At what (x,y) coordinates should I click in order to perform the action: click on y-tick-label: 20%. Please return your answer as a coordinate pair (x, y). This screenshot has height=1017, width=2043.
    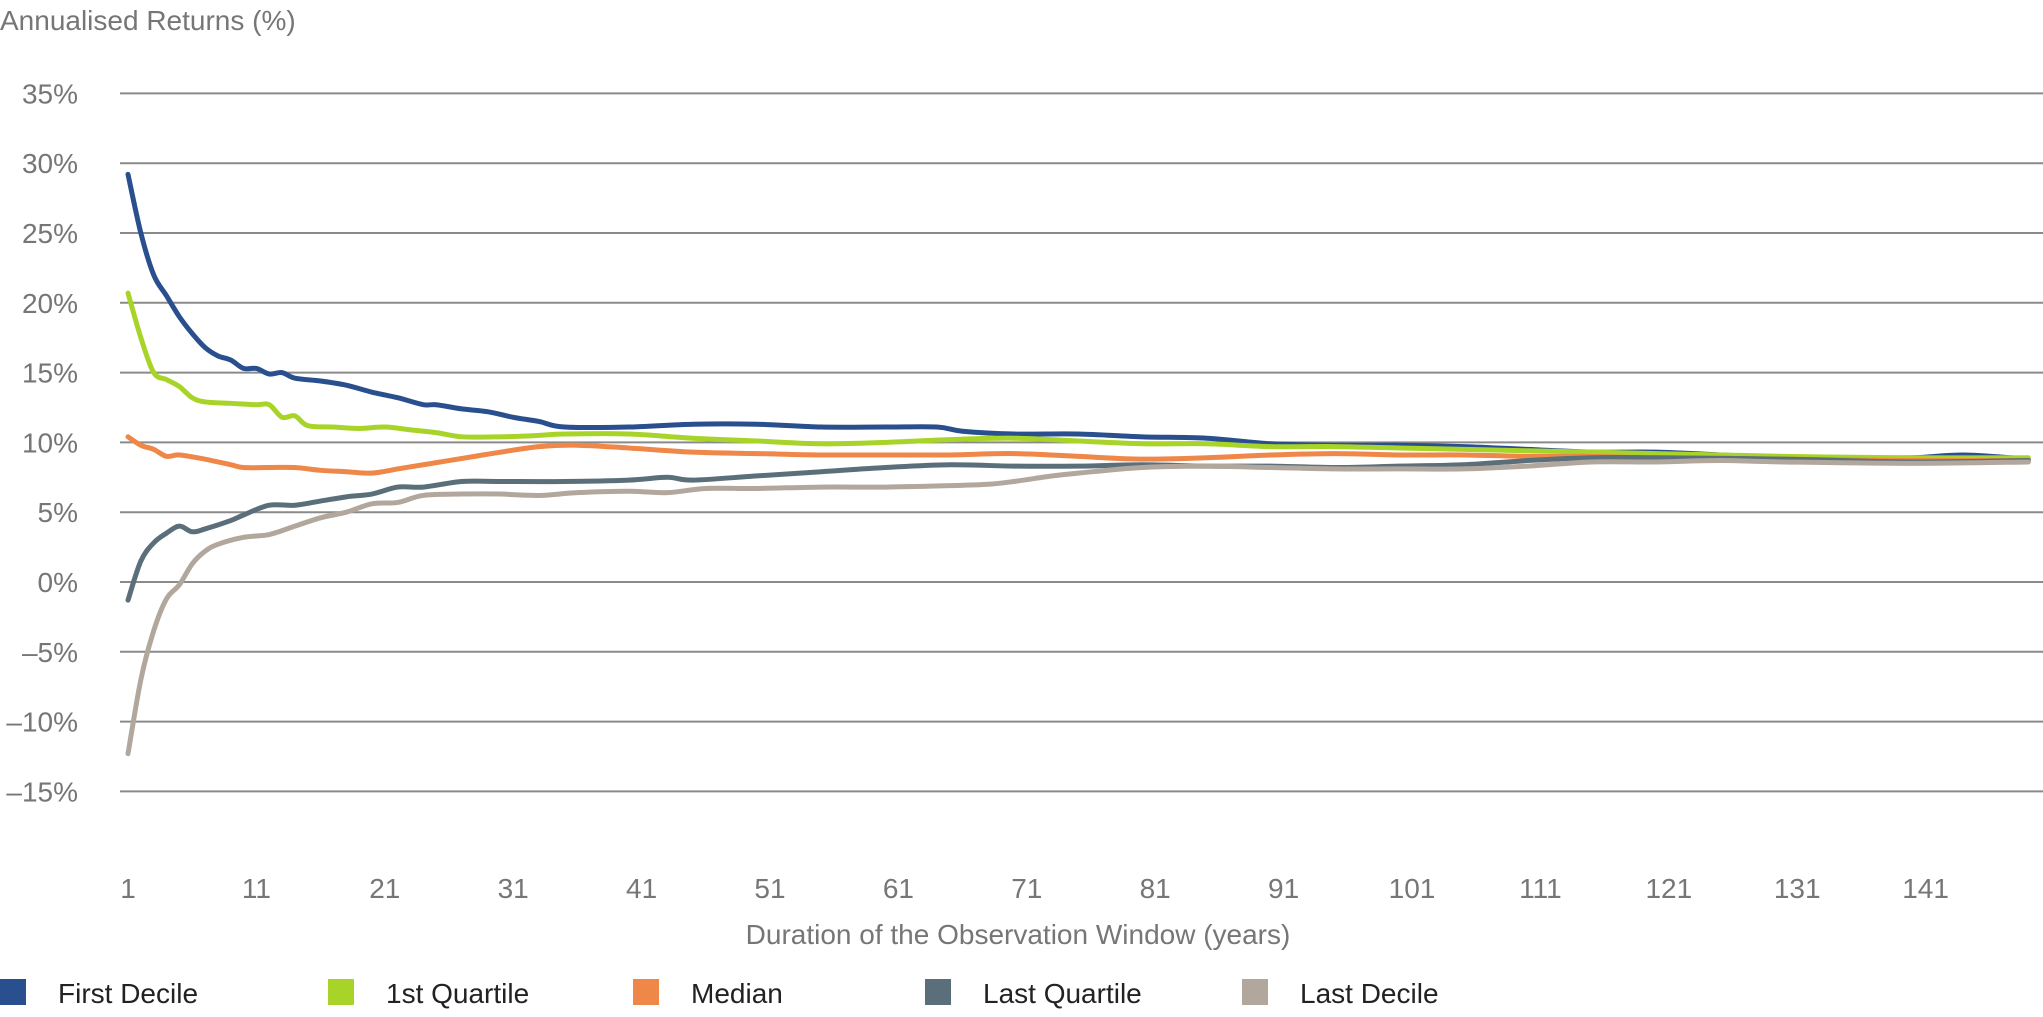
    Looking at the image, I should click on (50, 303).